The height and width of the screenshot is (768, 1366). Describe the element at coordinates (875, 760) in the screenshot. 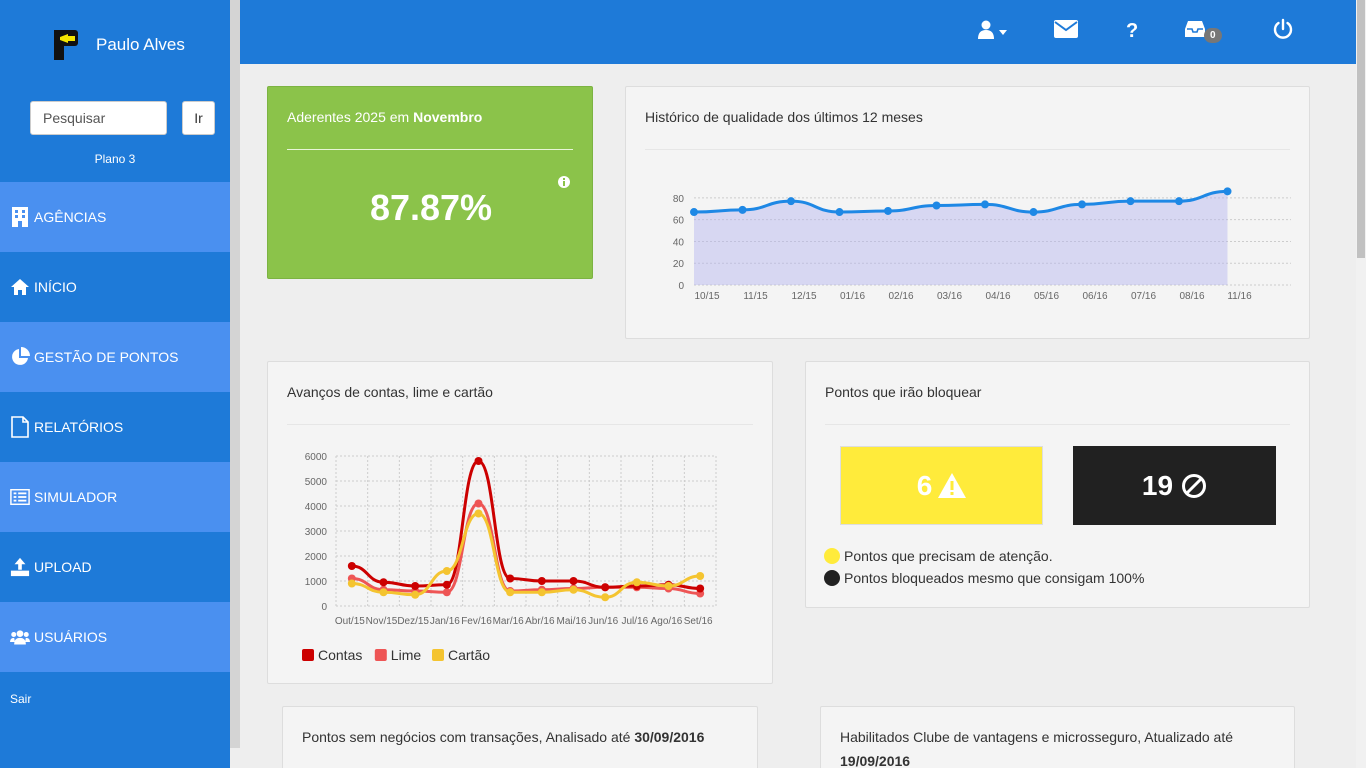

I see `habilitados-date: 19/09/2016` at that location.